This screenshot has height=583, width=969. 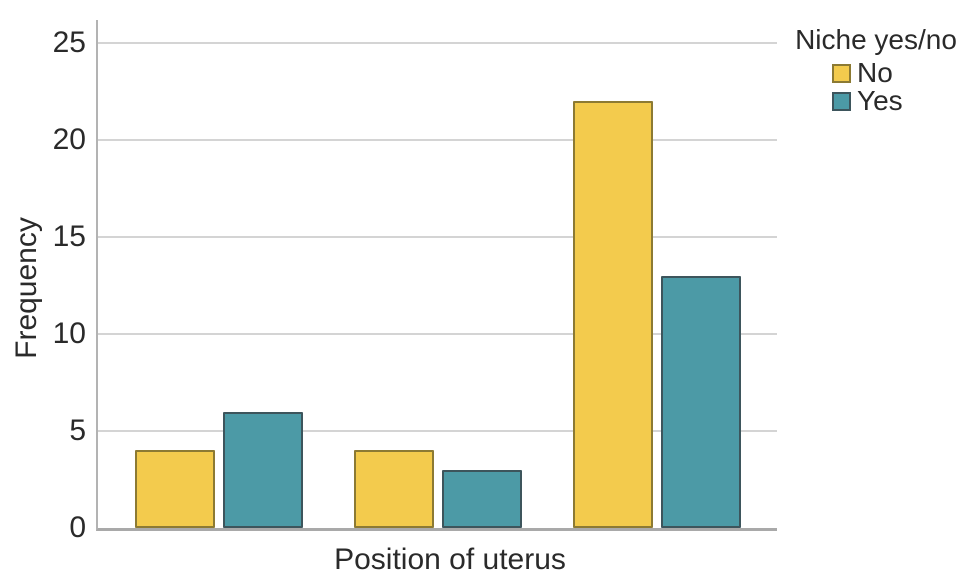 What do you see at coordinates (613, 314) in the screenshot?
I see `bar-no-group3` at bounding box center [613, 314].